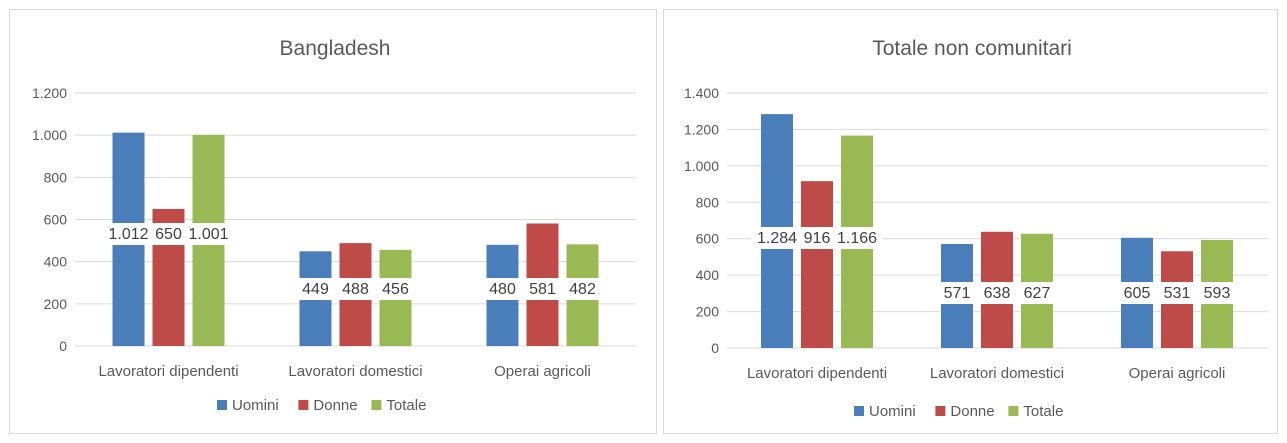 Image resolution: width=1287 pixels, height=443 pixels. I want to click on data-label-donne-lavoratori-domestici: 488, so click(355, 289).